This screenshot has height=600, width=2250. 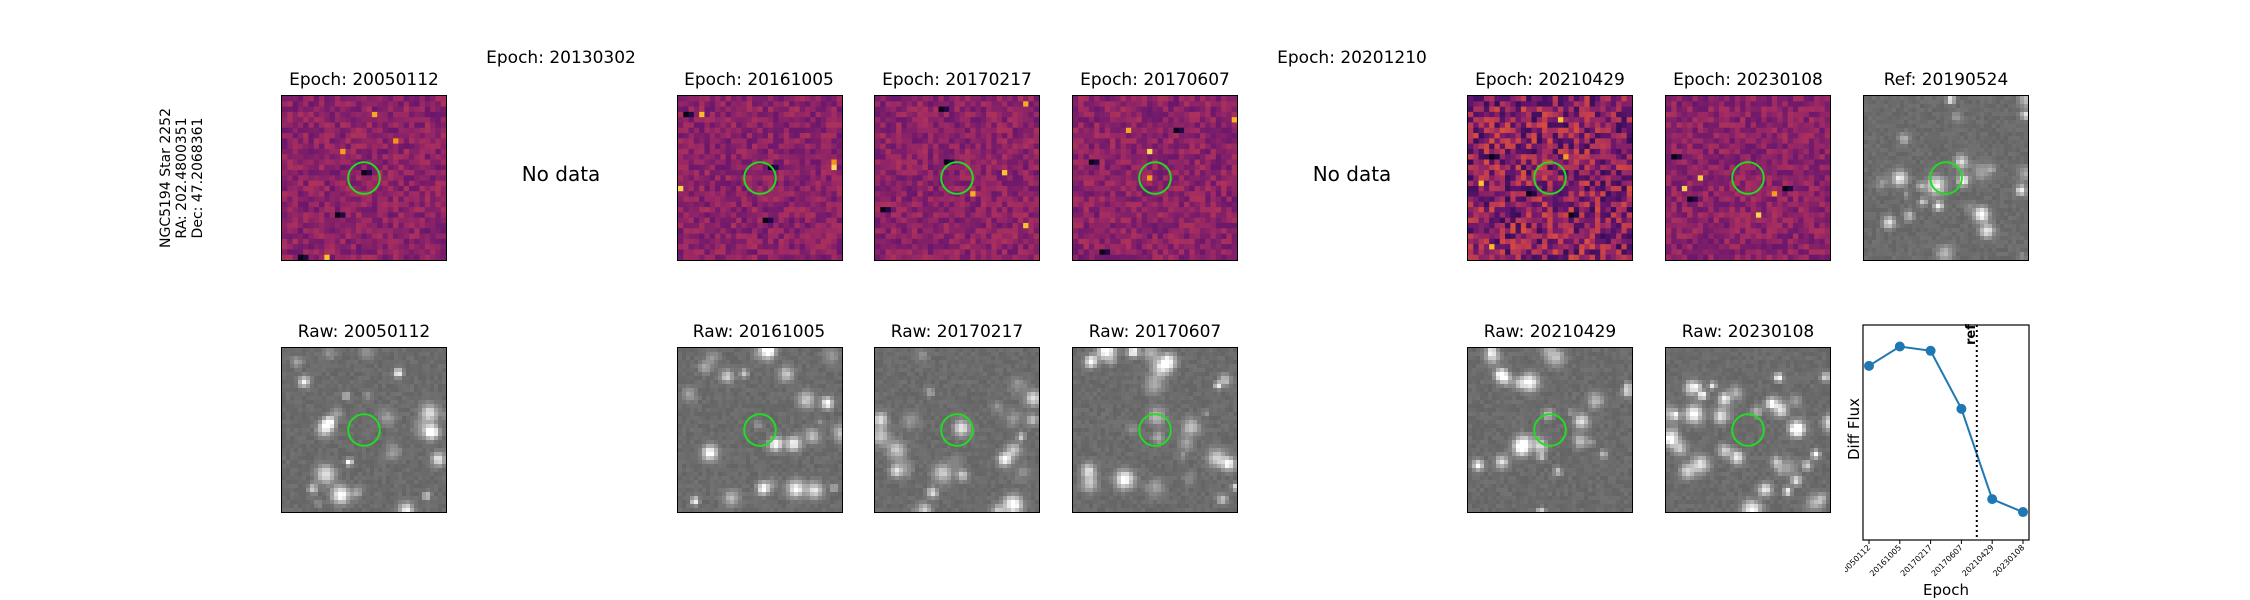 I want to click on panel-title: Raw: 20050112, so click(x=364, y=332).